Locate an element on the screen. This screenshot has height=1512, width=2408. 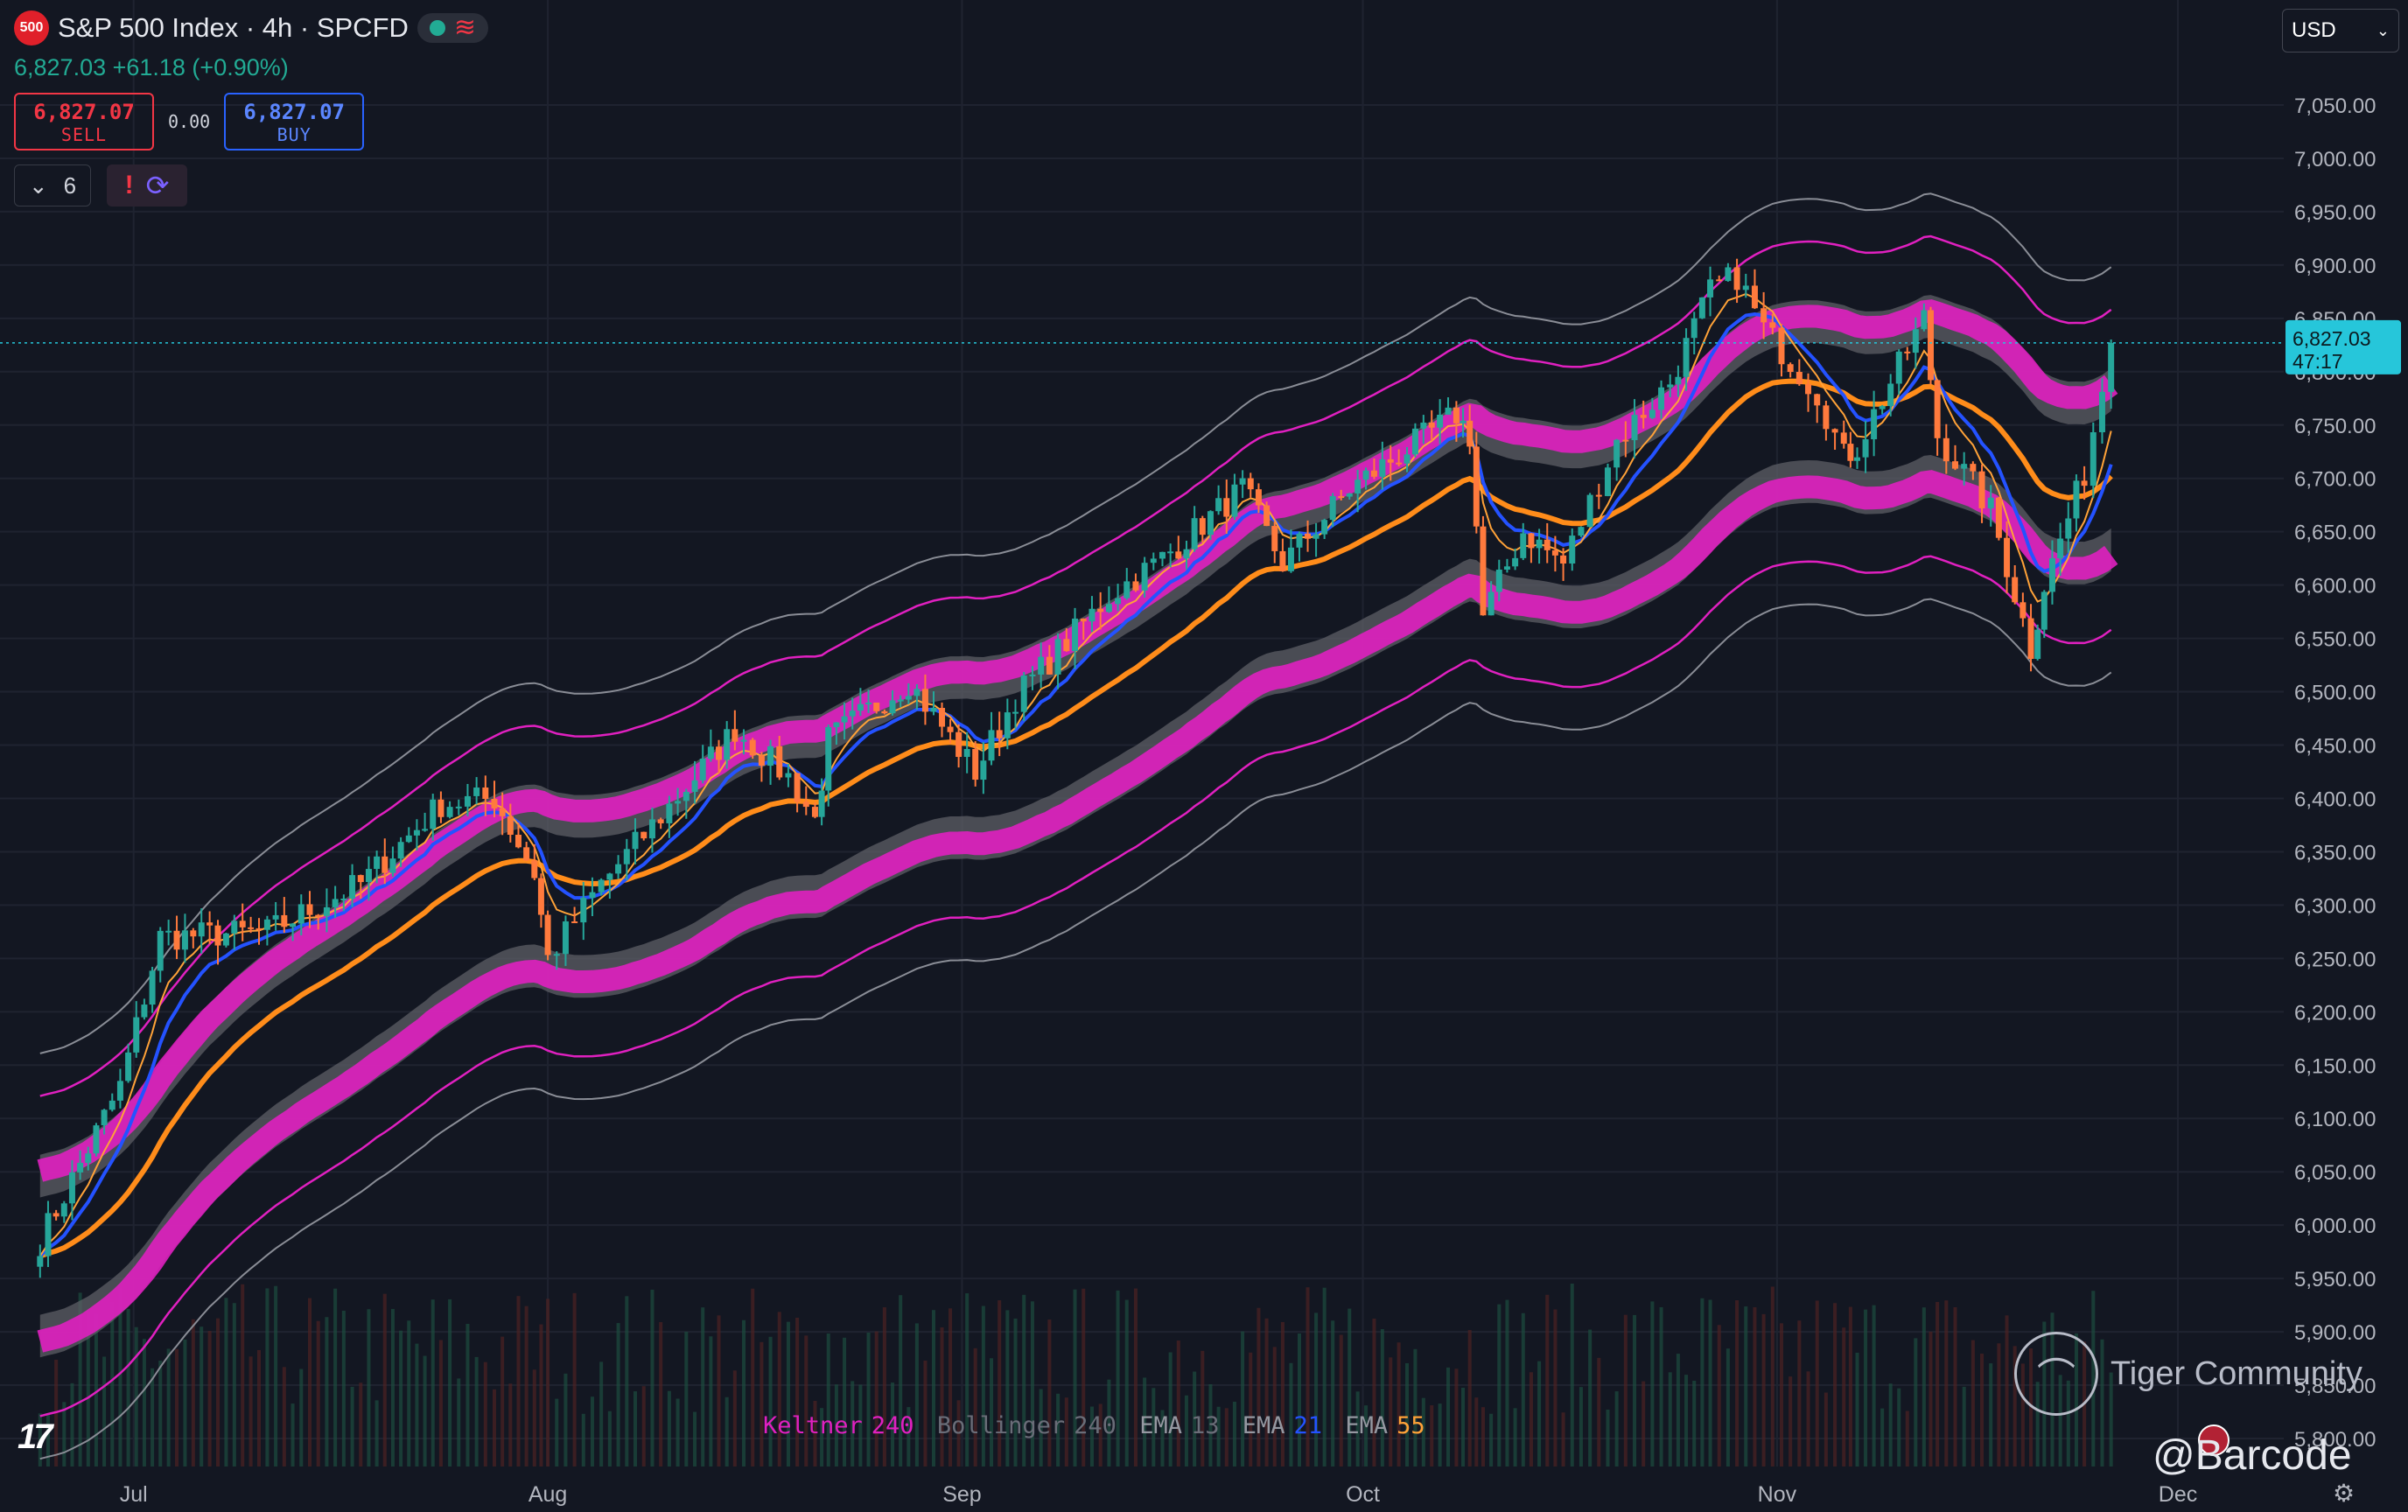
indicators-collapse-button: ⌄ 6 is located at coordinates (52, 185).